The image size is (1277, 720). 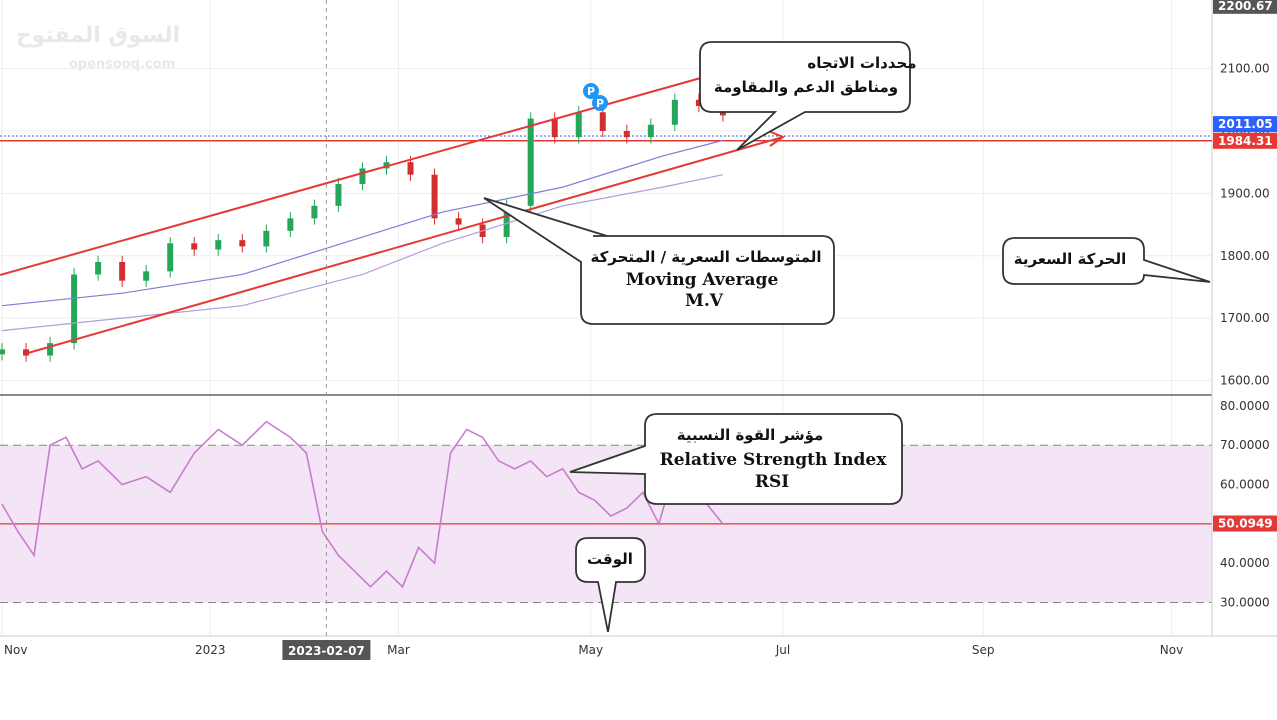 What do you see at coordinates (1245, 485) in the screenshot?
I see `rsi-tick-label: 60.0000` at bounding box center [1245, 485].